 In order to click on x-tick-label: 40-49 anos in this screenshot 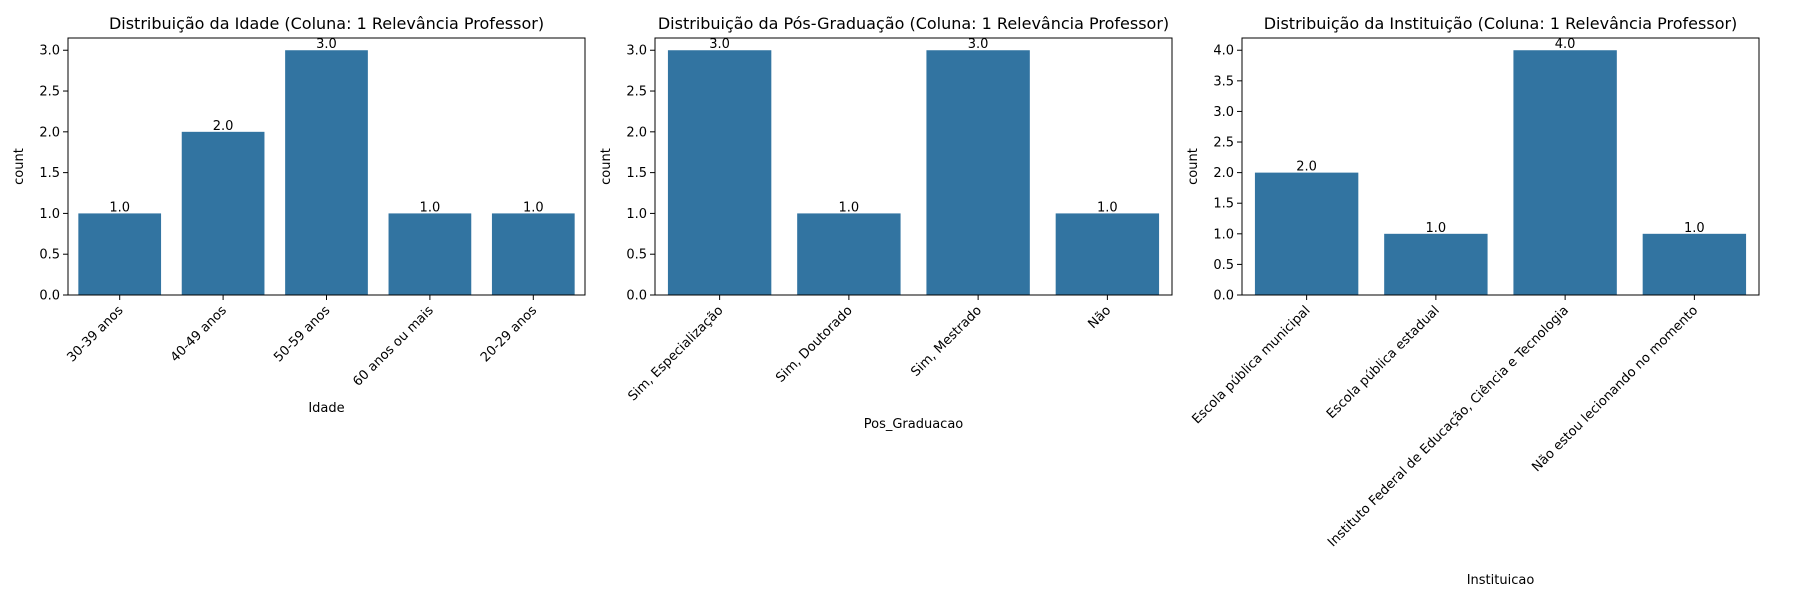, I will do `click(199, 334)`.